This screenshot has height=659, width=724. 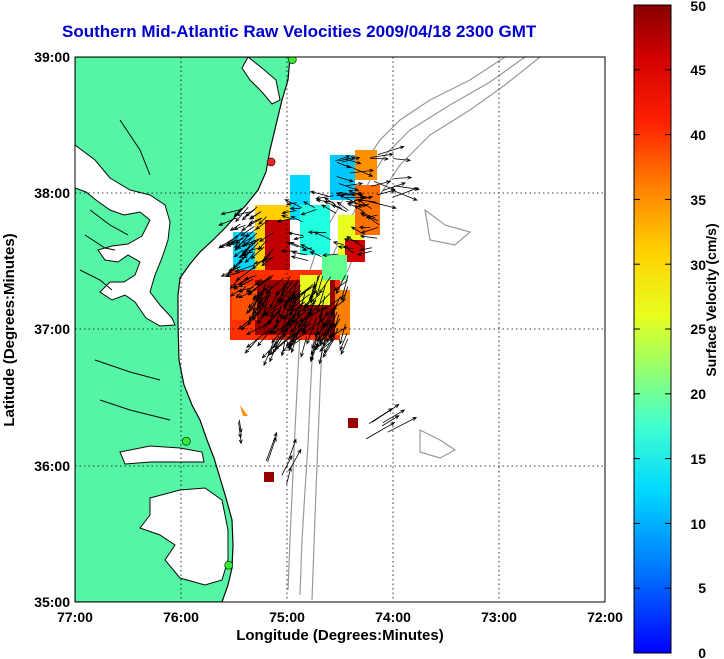 I want to click on colorbar-tick-label: 10, so click(x=698, y=524).